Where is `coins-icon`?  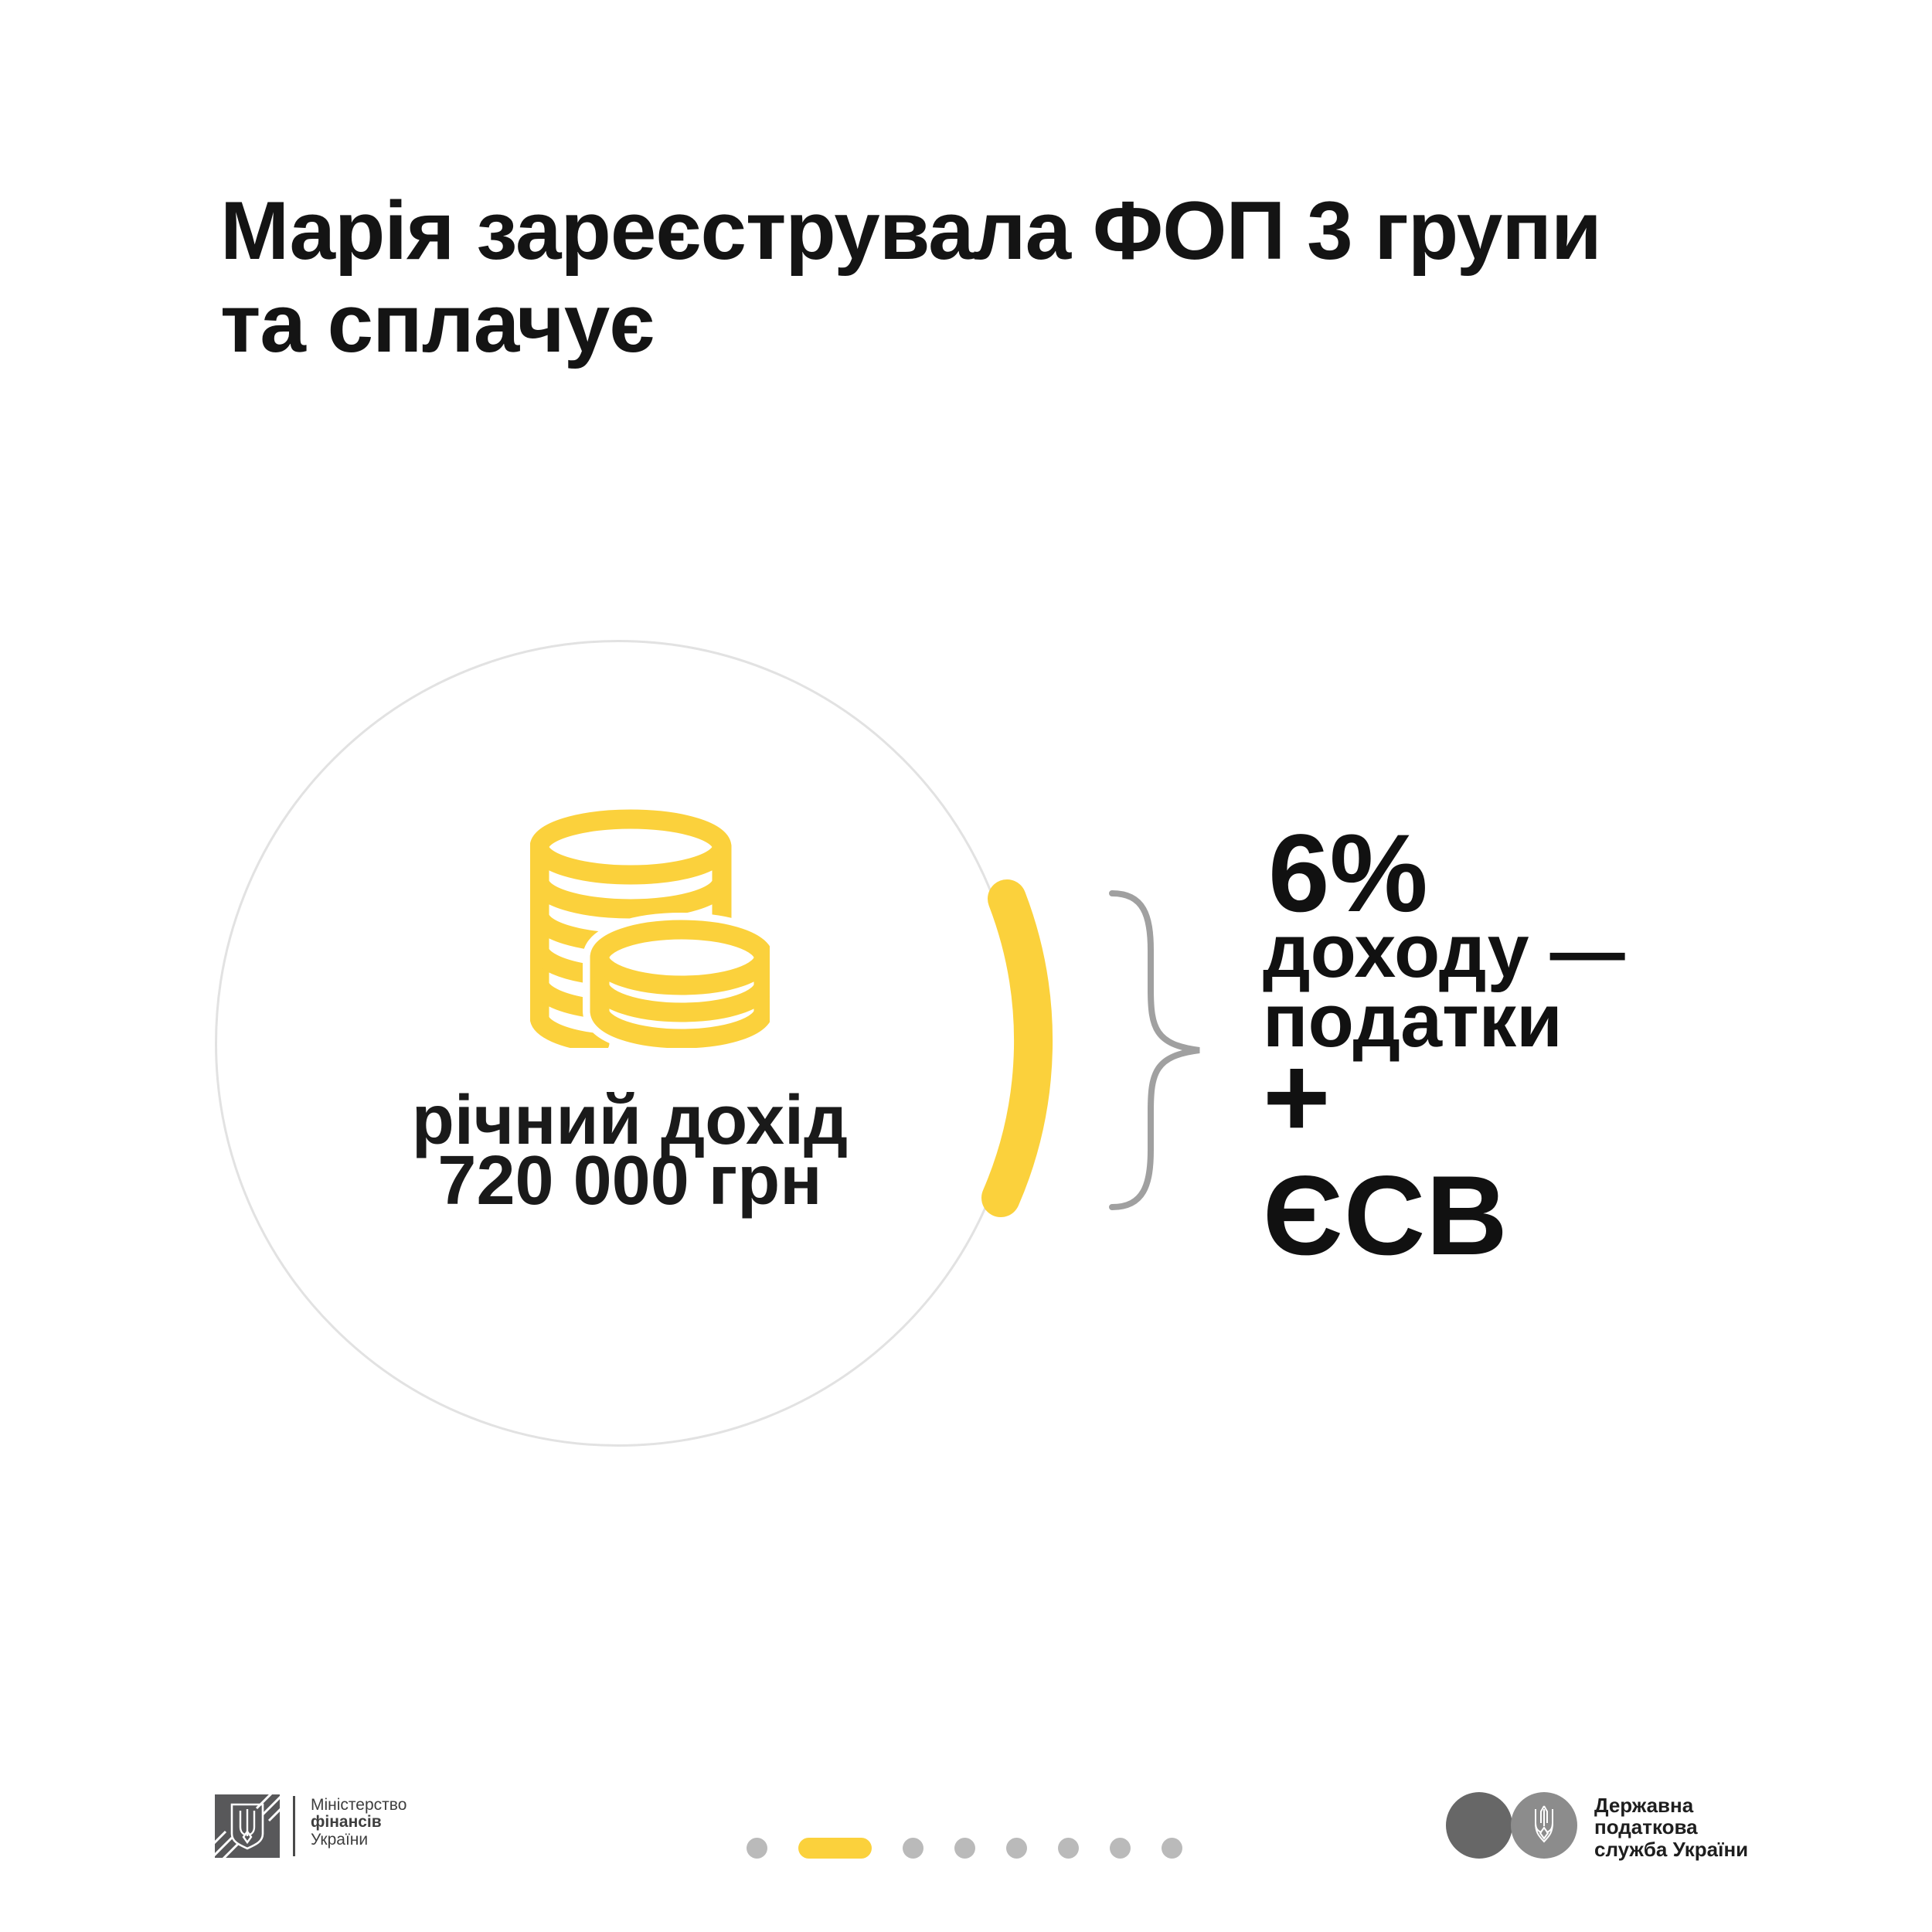
coins-icon is located at coordinates (650, 928).